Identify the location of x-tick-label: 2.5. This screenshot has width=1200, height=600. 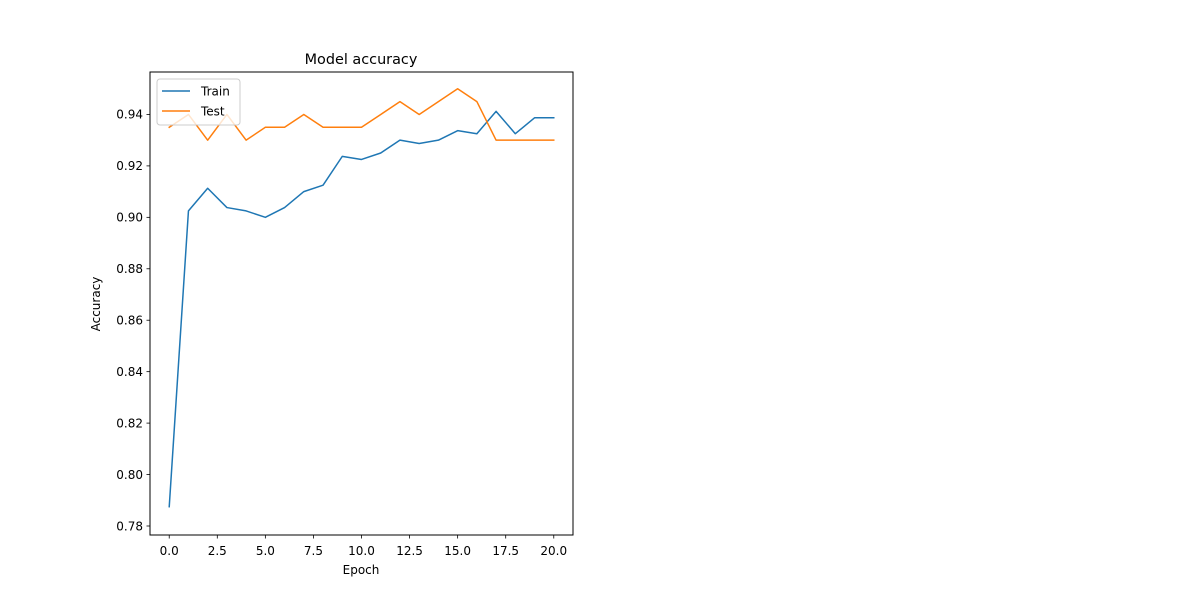
(217, 551).